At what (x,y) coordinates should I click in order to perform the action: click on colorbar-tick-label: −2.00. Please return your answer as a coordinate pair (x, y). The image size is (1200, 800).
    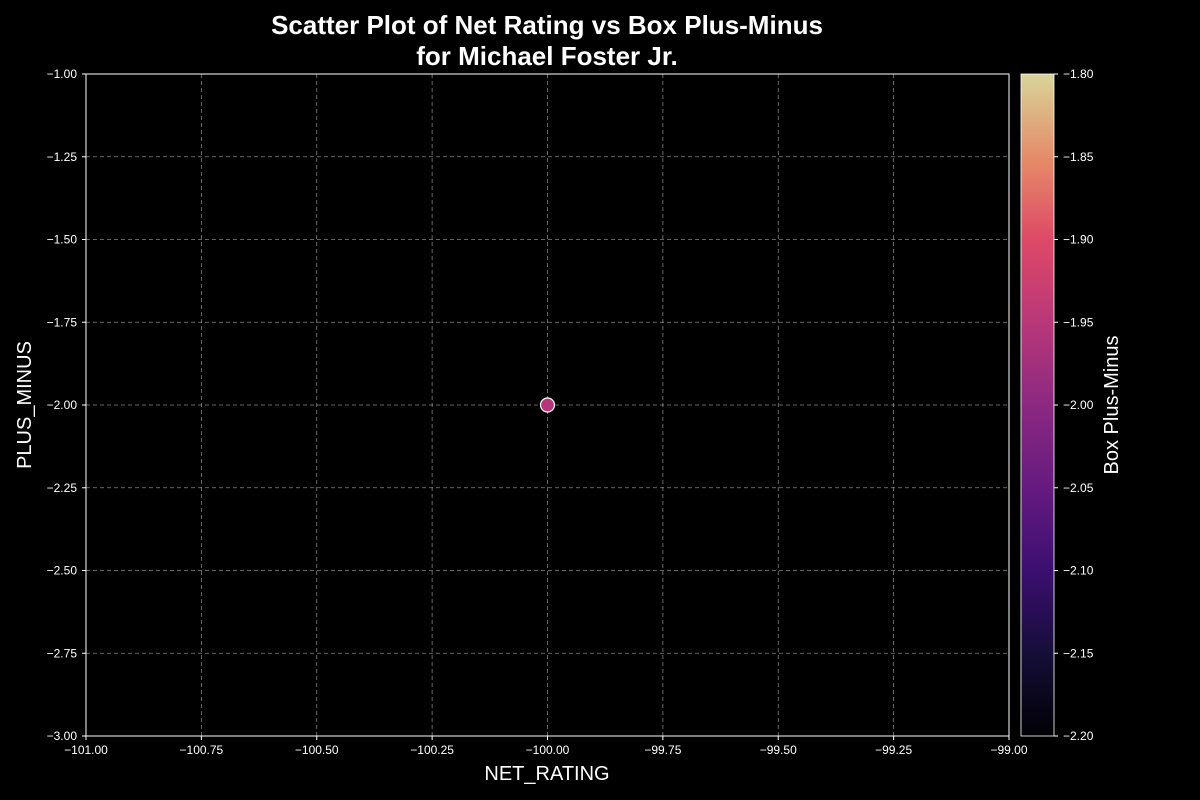
    Looking at the image, I should click on (1078, 405).